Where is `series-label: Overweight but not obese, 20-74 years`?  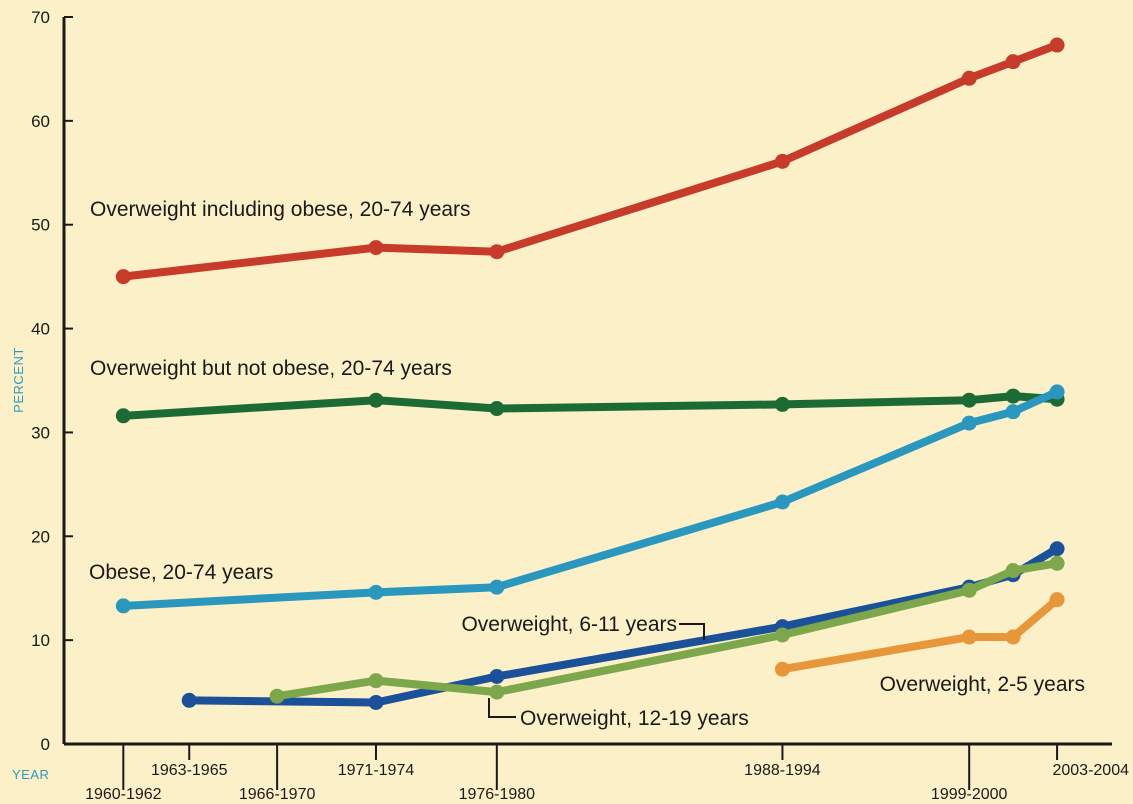
series-label: Overweight but not obese, 20-74 years is located at coordinates (271, 368).